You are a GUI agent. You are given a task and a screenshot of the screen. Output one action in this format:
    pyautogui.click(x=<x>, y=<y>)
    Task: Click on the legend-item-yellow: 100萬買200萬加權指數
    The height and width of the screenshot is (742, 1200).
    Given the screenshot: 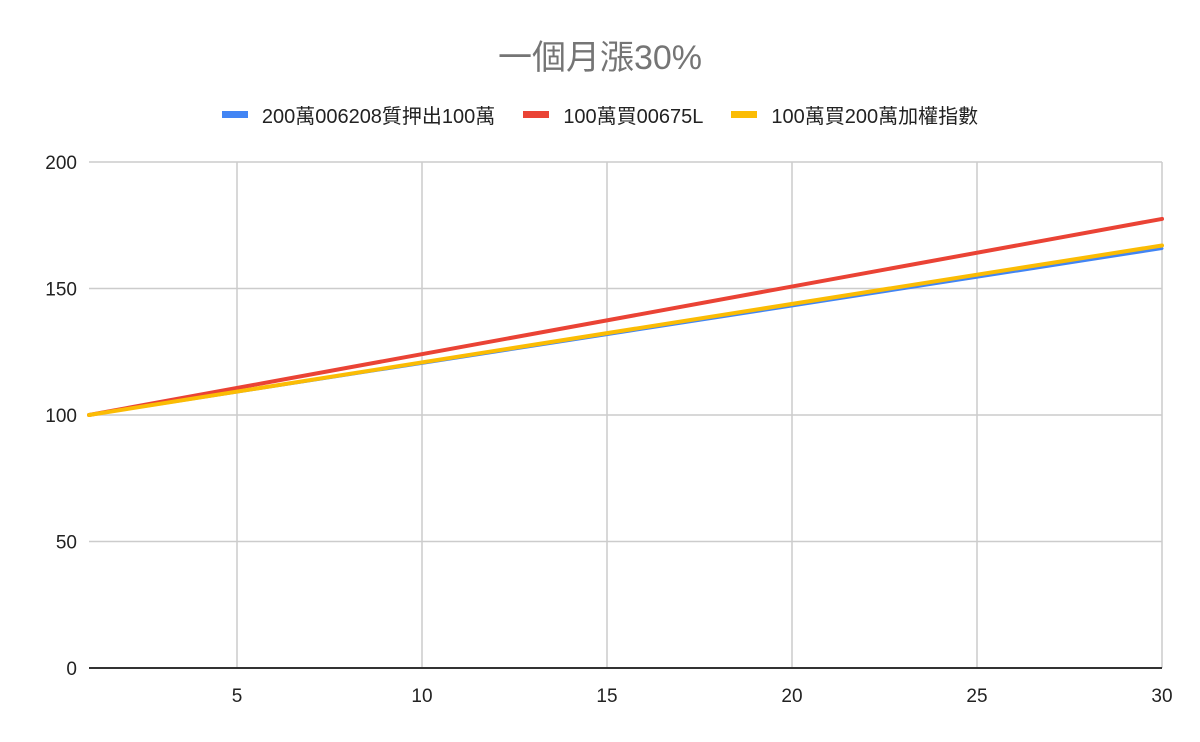 What is the action you would take?
    pyautogui.click(x=854, y=114)
    